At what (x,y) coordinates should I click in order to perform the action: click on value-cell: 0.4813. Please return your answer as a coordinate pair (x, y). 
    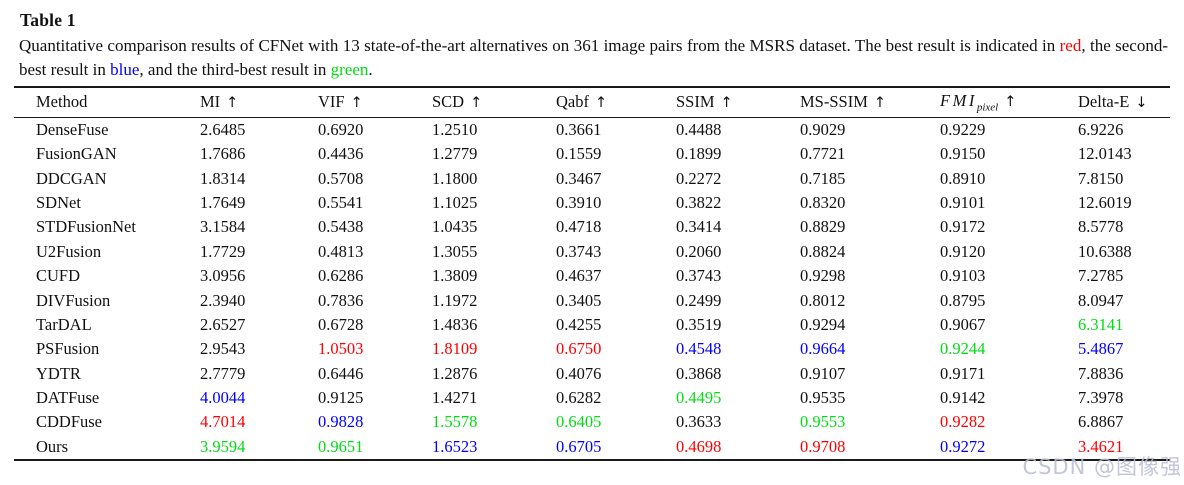
    Looking at the image, I should click on (341, 251).